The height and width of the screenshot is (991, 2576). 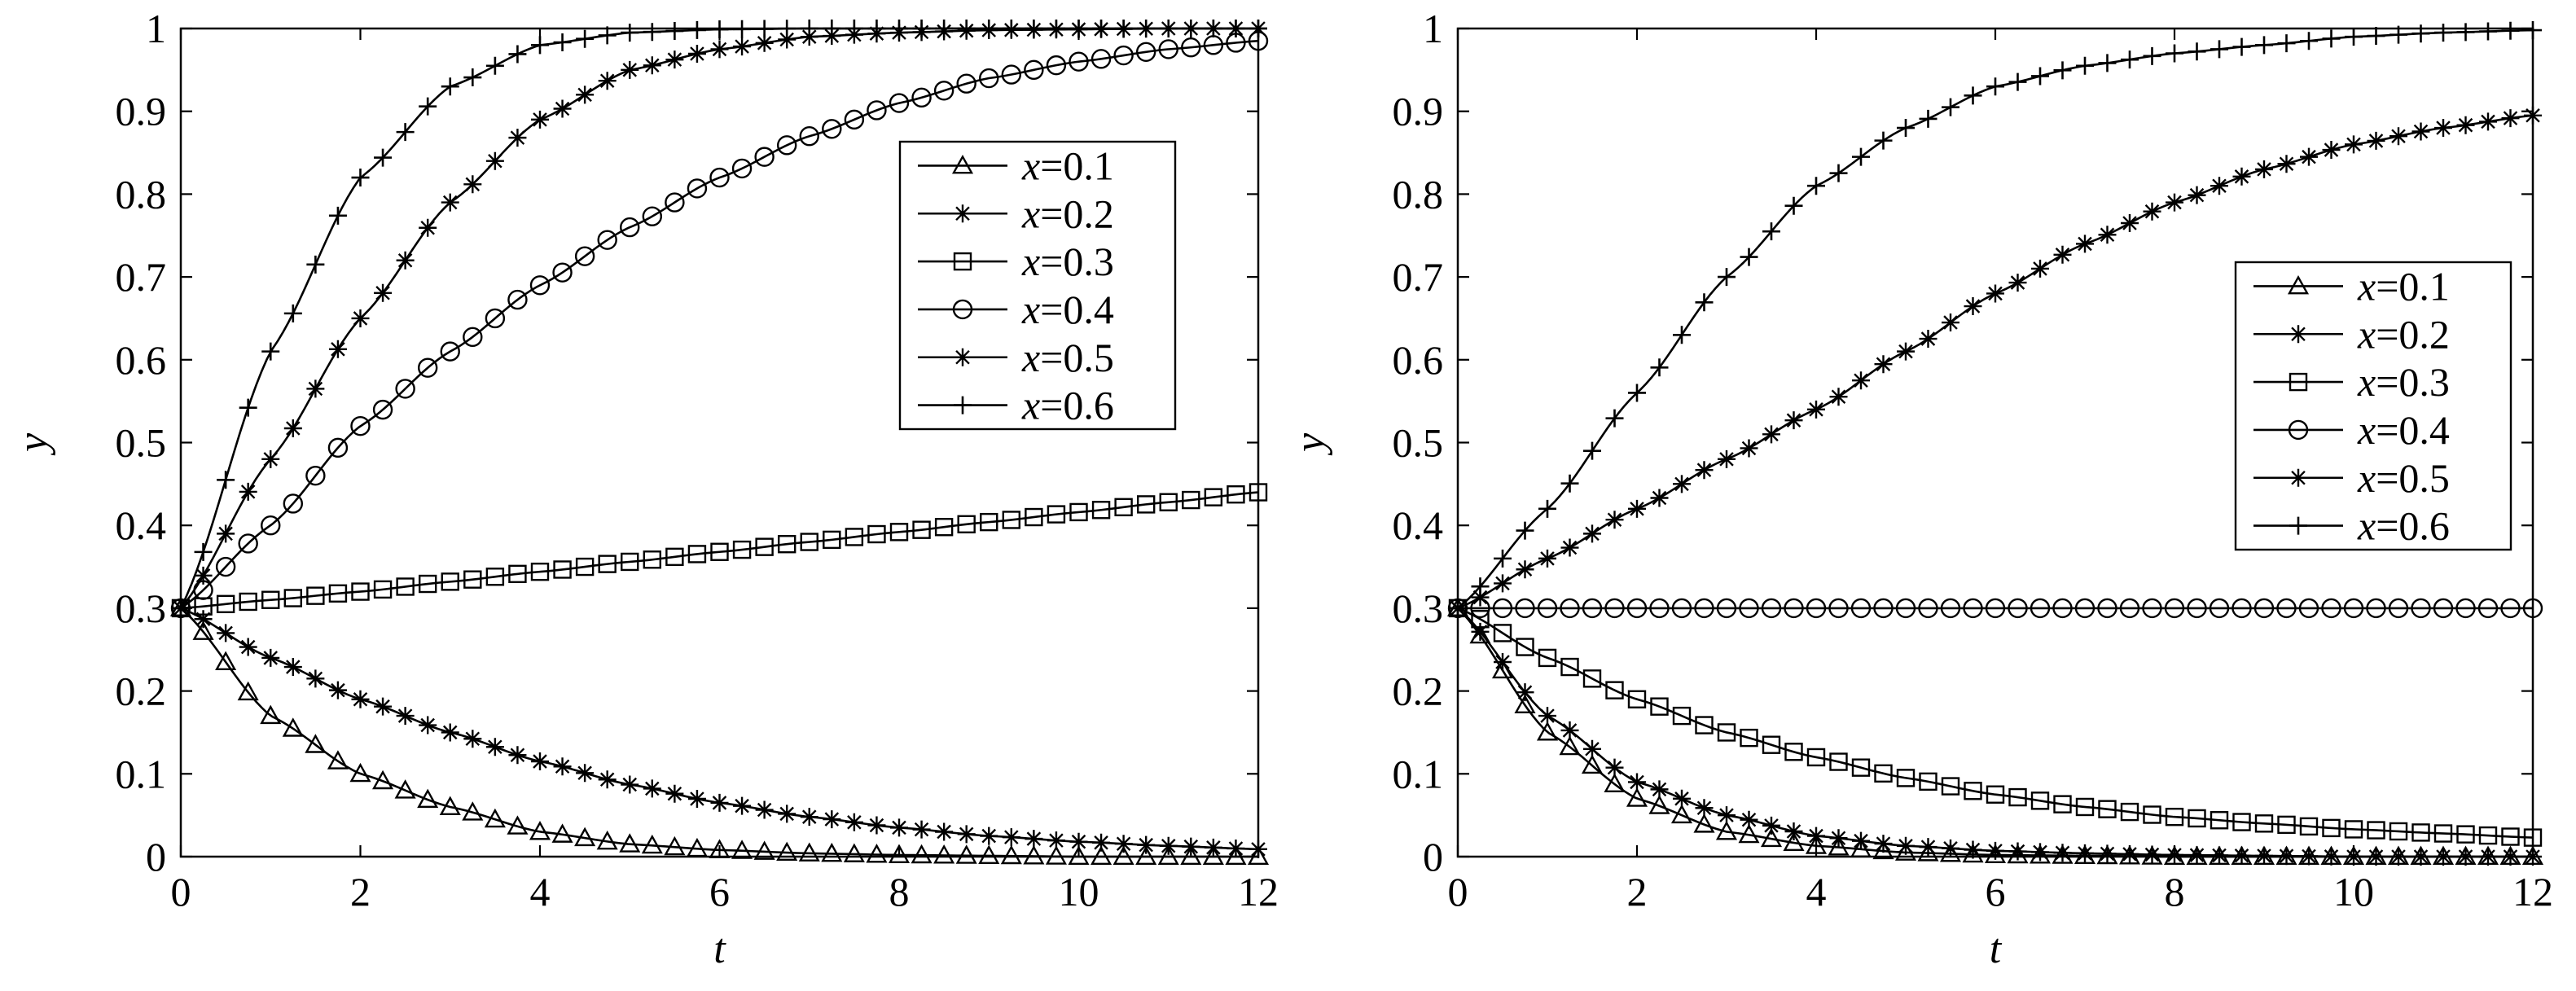 What do you see at coordinates (1433, 856) in the screenshot?
I see `y-tick-label: 0` at bounding box center [1433, 856].